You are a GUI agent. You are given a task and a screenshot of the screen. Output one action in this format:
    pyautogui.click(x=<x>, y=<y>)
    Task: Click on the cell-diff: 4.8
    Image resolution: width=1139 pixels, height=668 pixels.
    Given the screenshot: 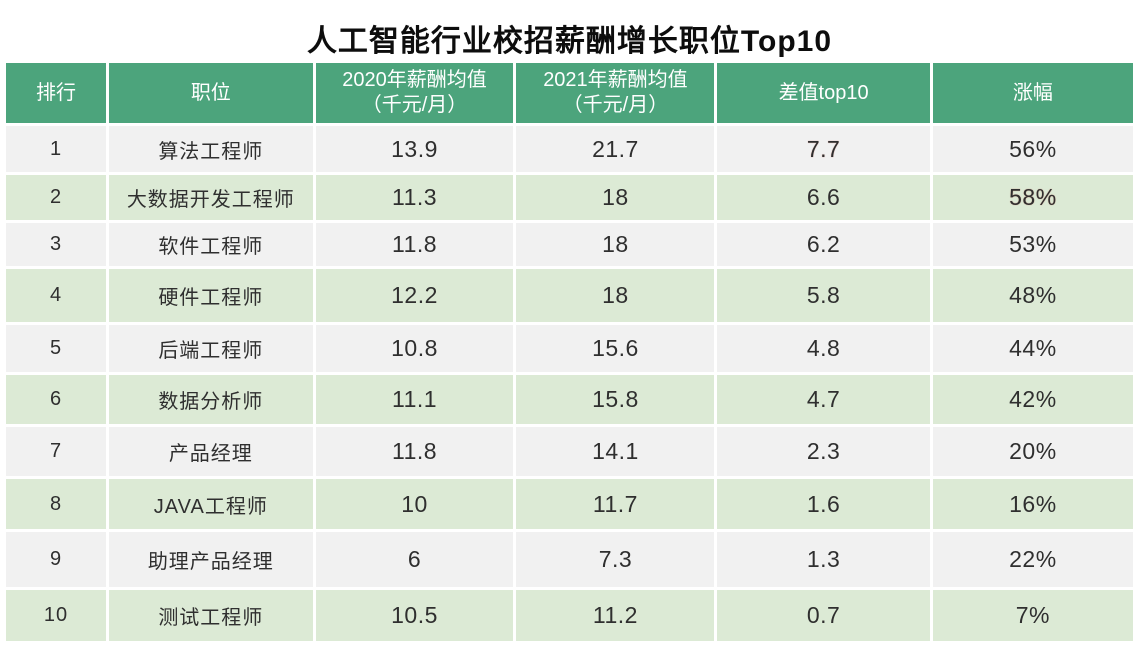 What is the action you would take?
    pyautogui.click(x=823, y=348)
    